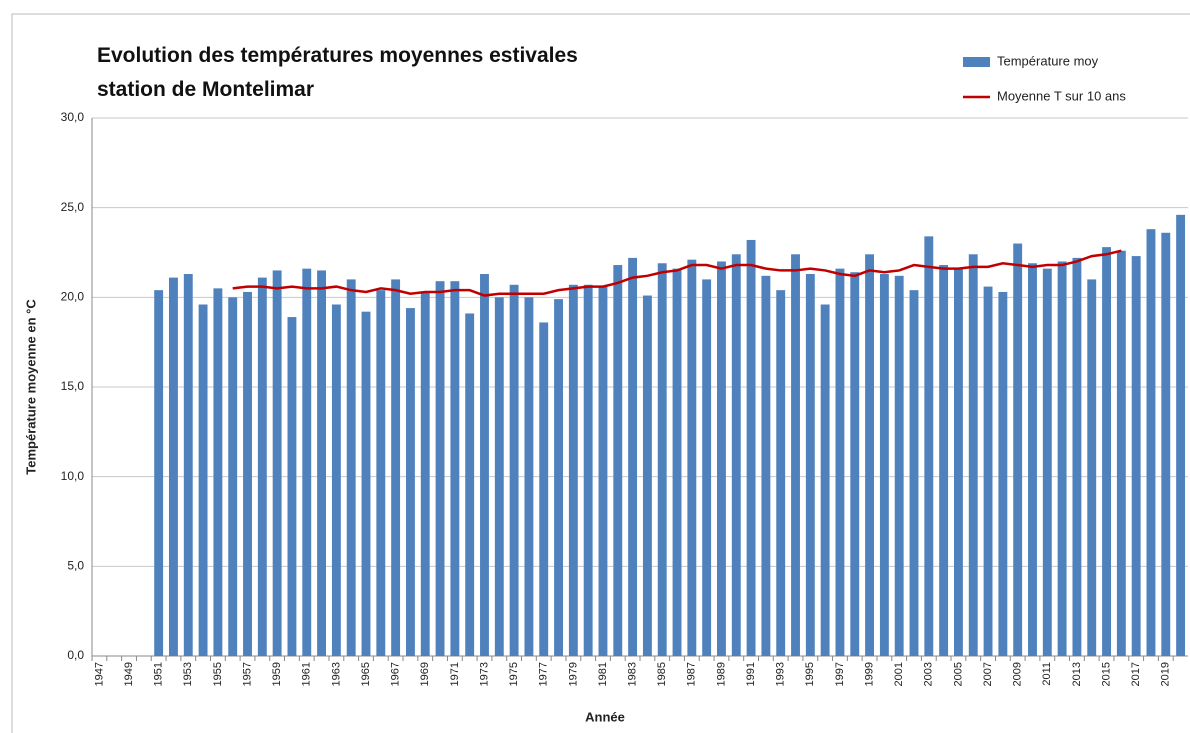 The width and height of the screenshot is (1190, 733). I want to click on x-tick-label: 1991, so click(751, 674).